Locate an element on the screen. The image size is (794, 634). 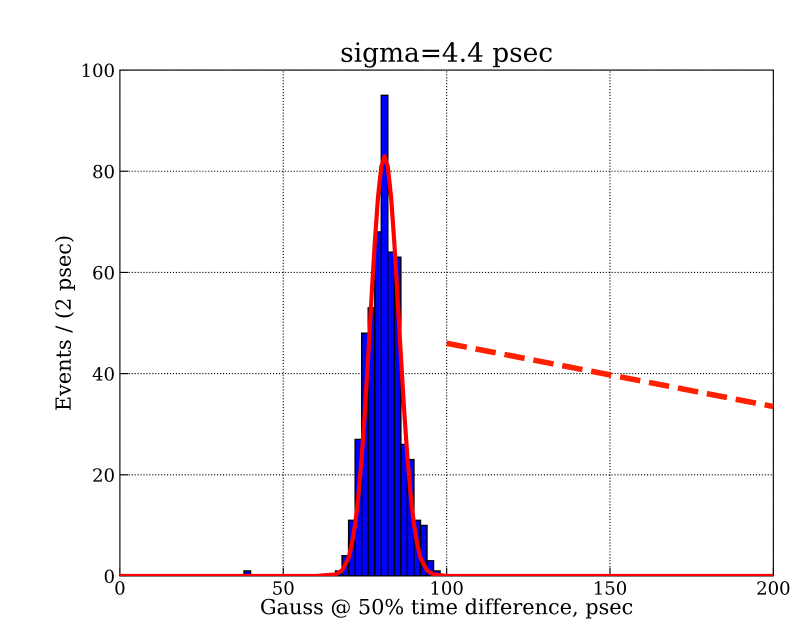
y-tick-label: 0 is located at coordinates (109, 576).